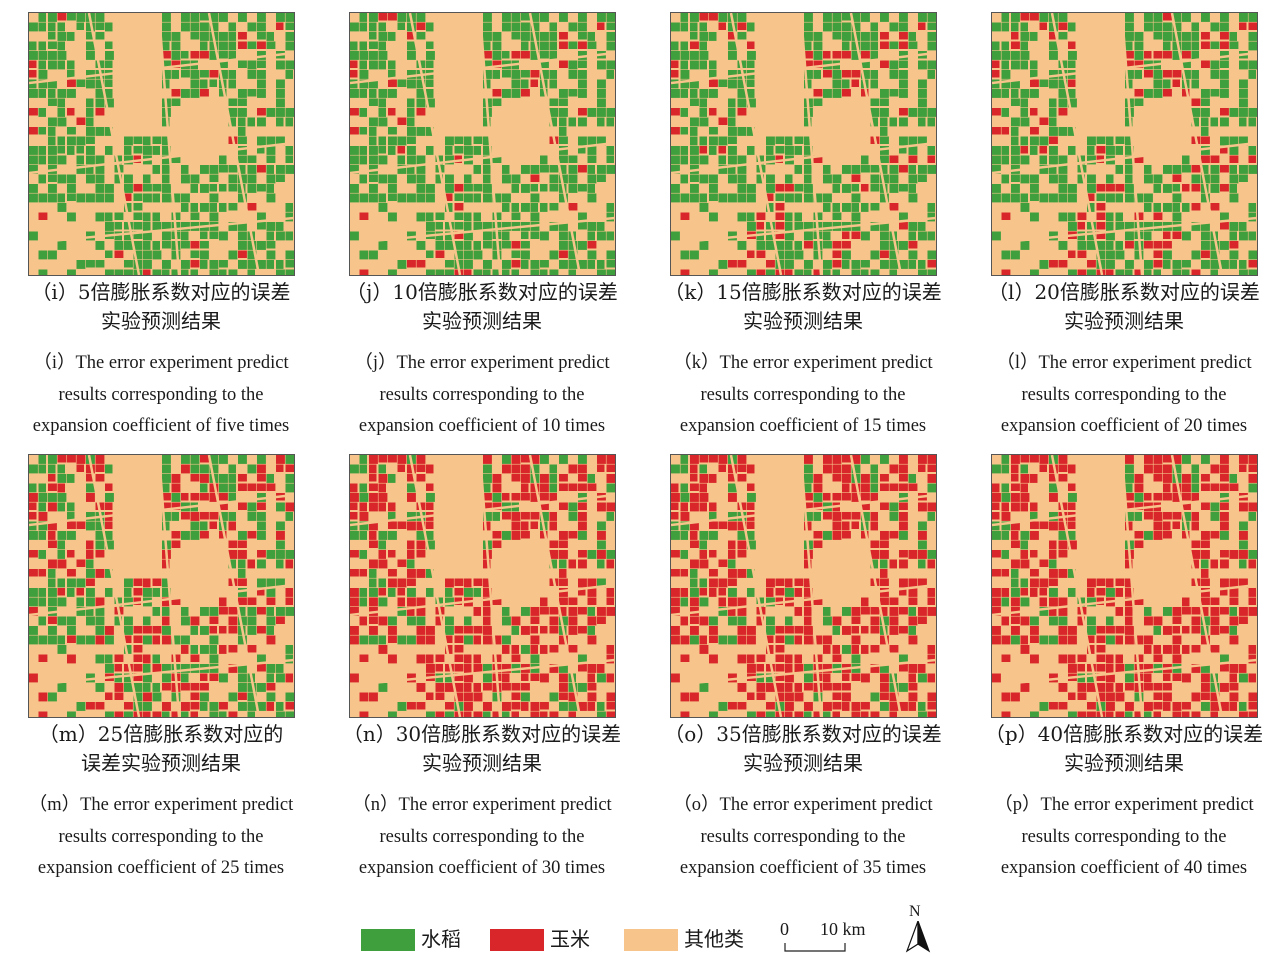  What do you see at coordinates (161, 586) in the screenshot?
I see `map-graphic` at bounding box center [161, 586].